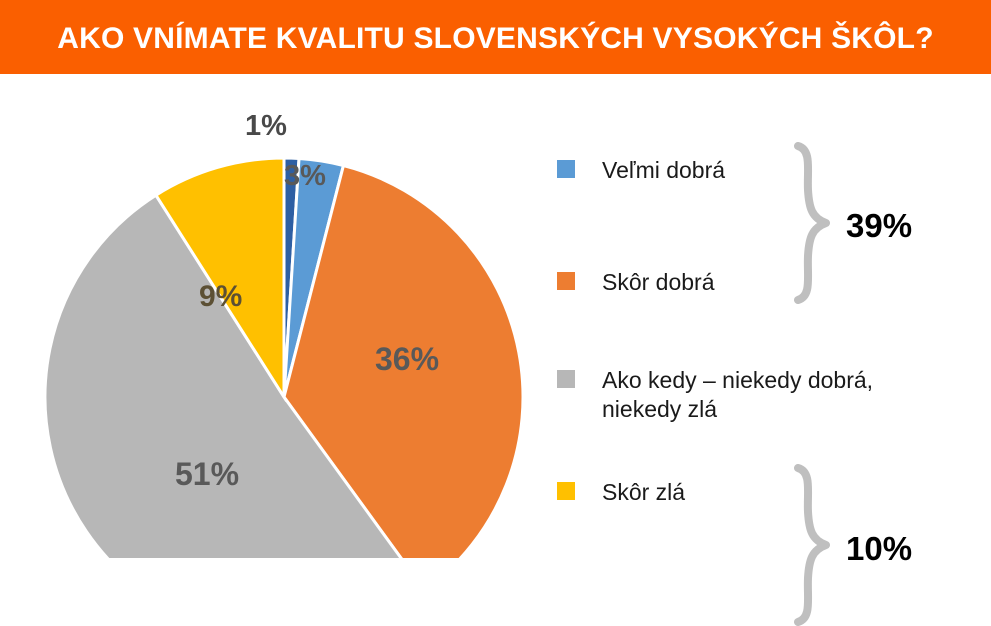 This screenshot has height=626, width=991. I want to click on pie-slice-value-1: 3%, so click(305, 176).